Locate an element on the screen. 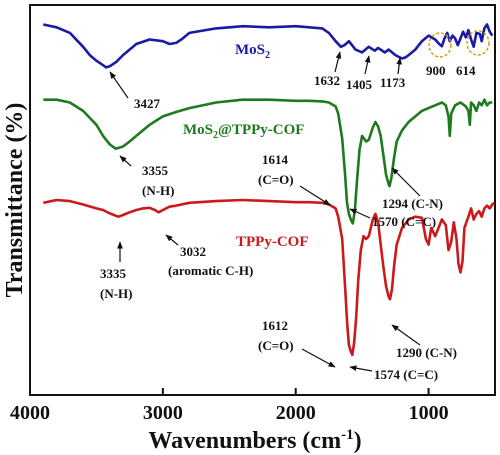 The image size is (500, 455). peak-label-1612: 1612 is located at coordinates (275, 325).